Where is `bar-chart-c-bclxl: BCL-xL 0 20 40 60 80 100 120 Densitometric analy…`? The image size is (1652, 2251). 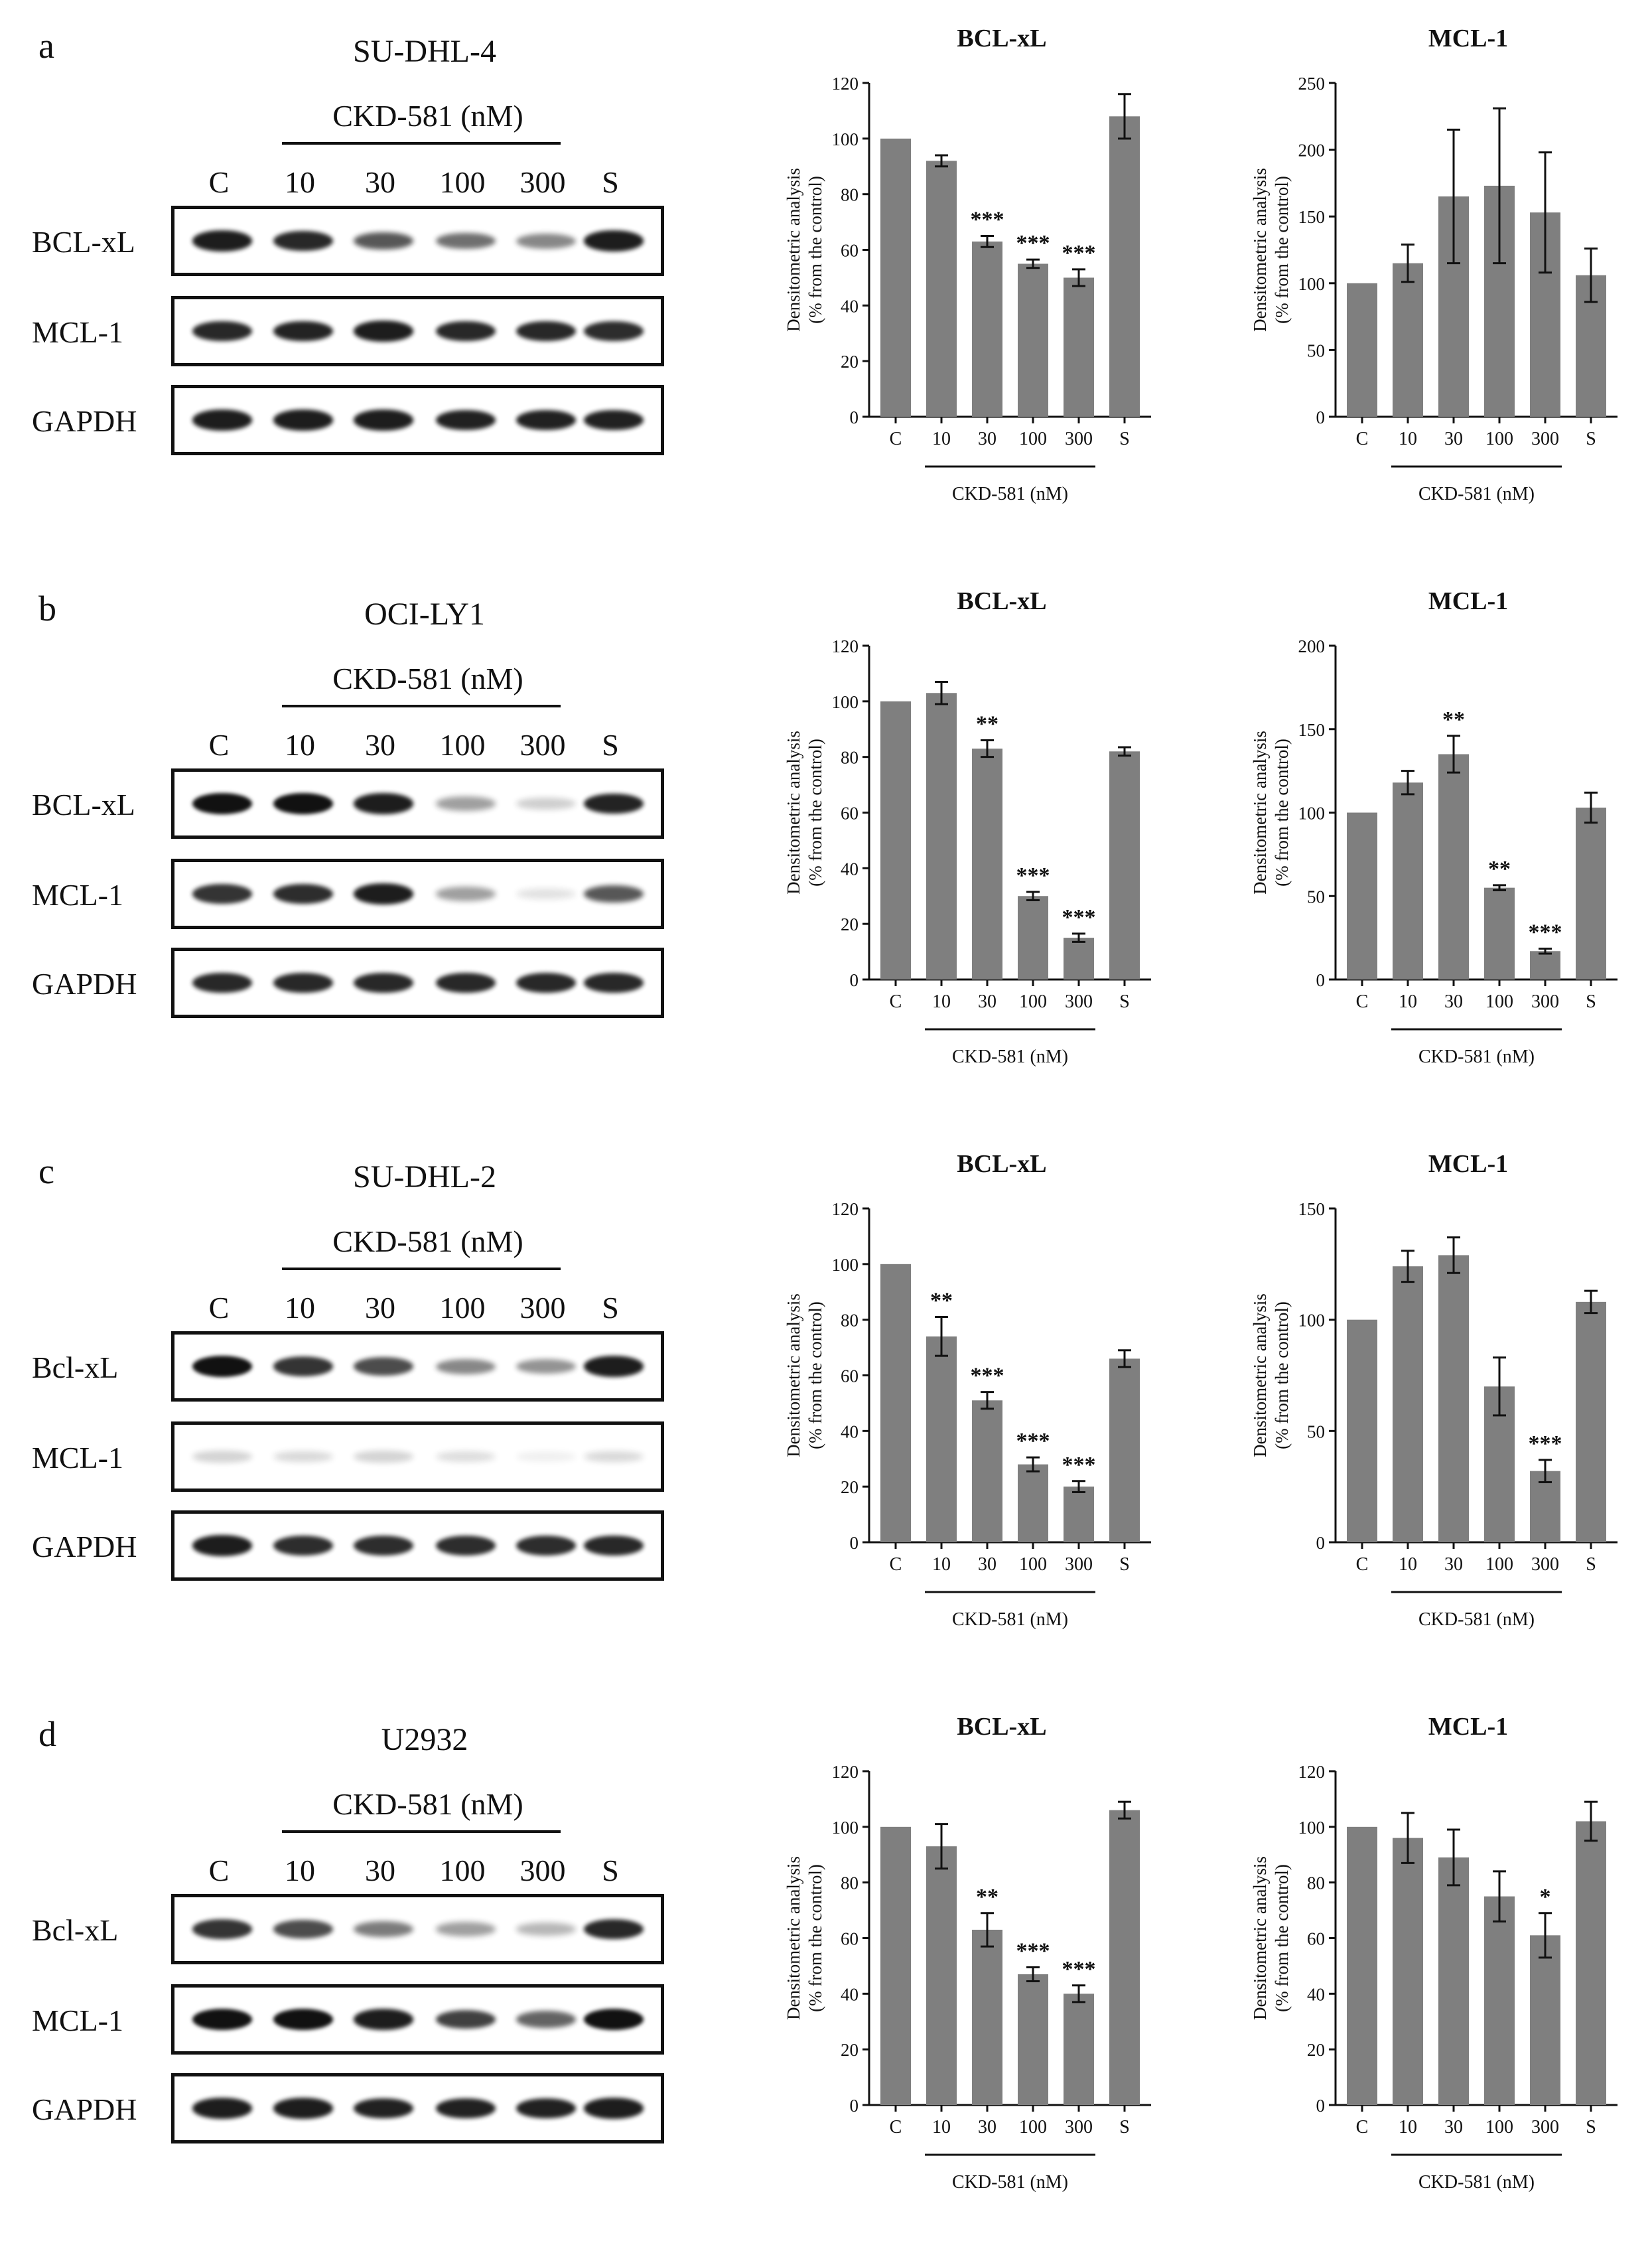 bar-chart-c-bclxl: BCL-xL 0 20 40 60 80 100 120 Densitometric analy… is located at coordinates (967, 1390).